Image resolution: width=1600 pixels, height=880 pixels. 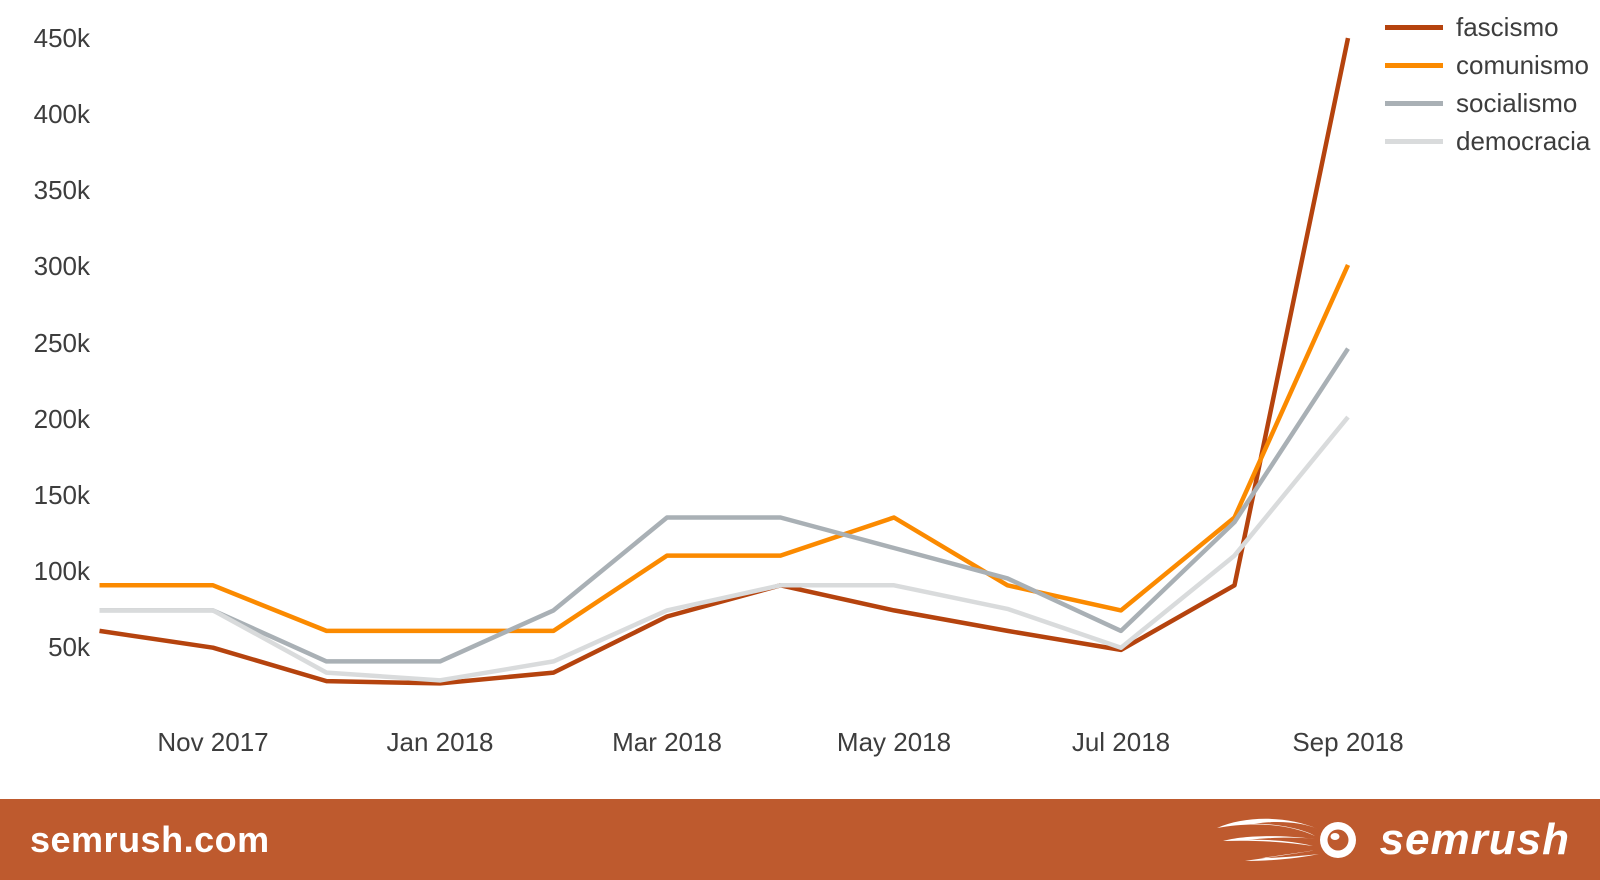 What do you see at coordinates (1522, 64) in the screenshot?
I see `legend-label-comunismo: comunismo` at bounding box center [1522, 64].